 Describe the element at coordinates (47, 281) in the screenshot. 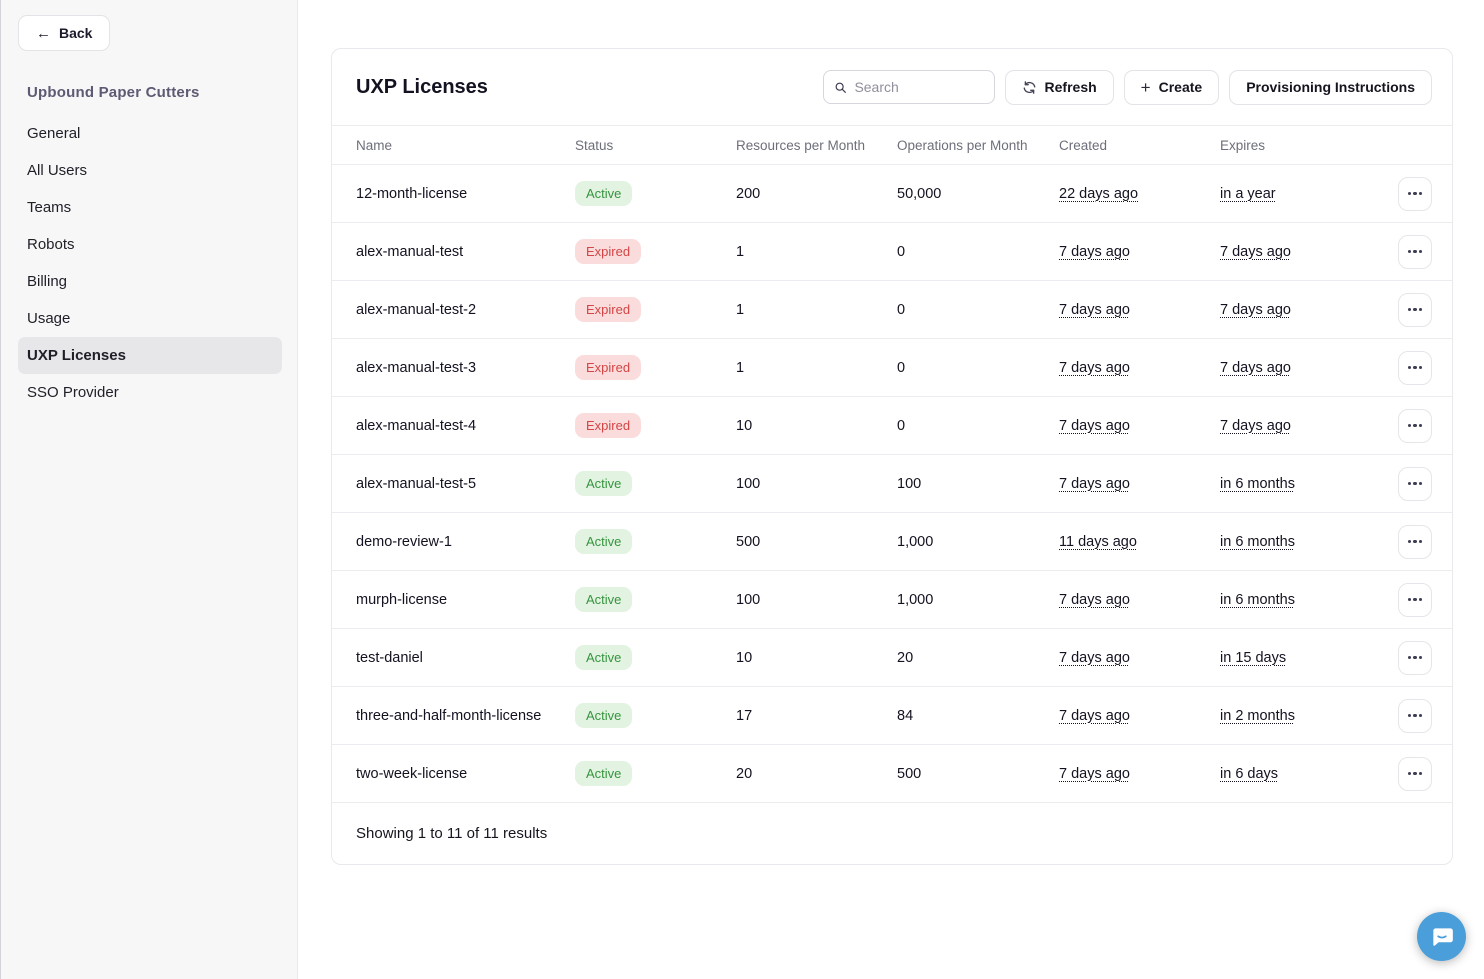

I see `sidebar-item-billing: Billing` at that location.